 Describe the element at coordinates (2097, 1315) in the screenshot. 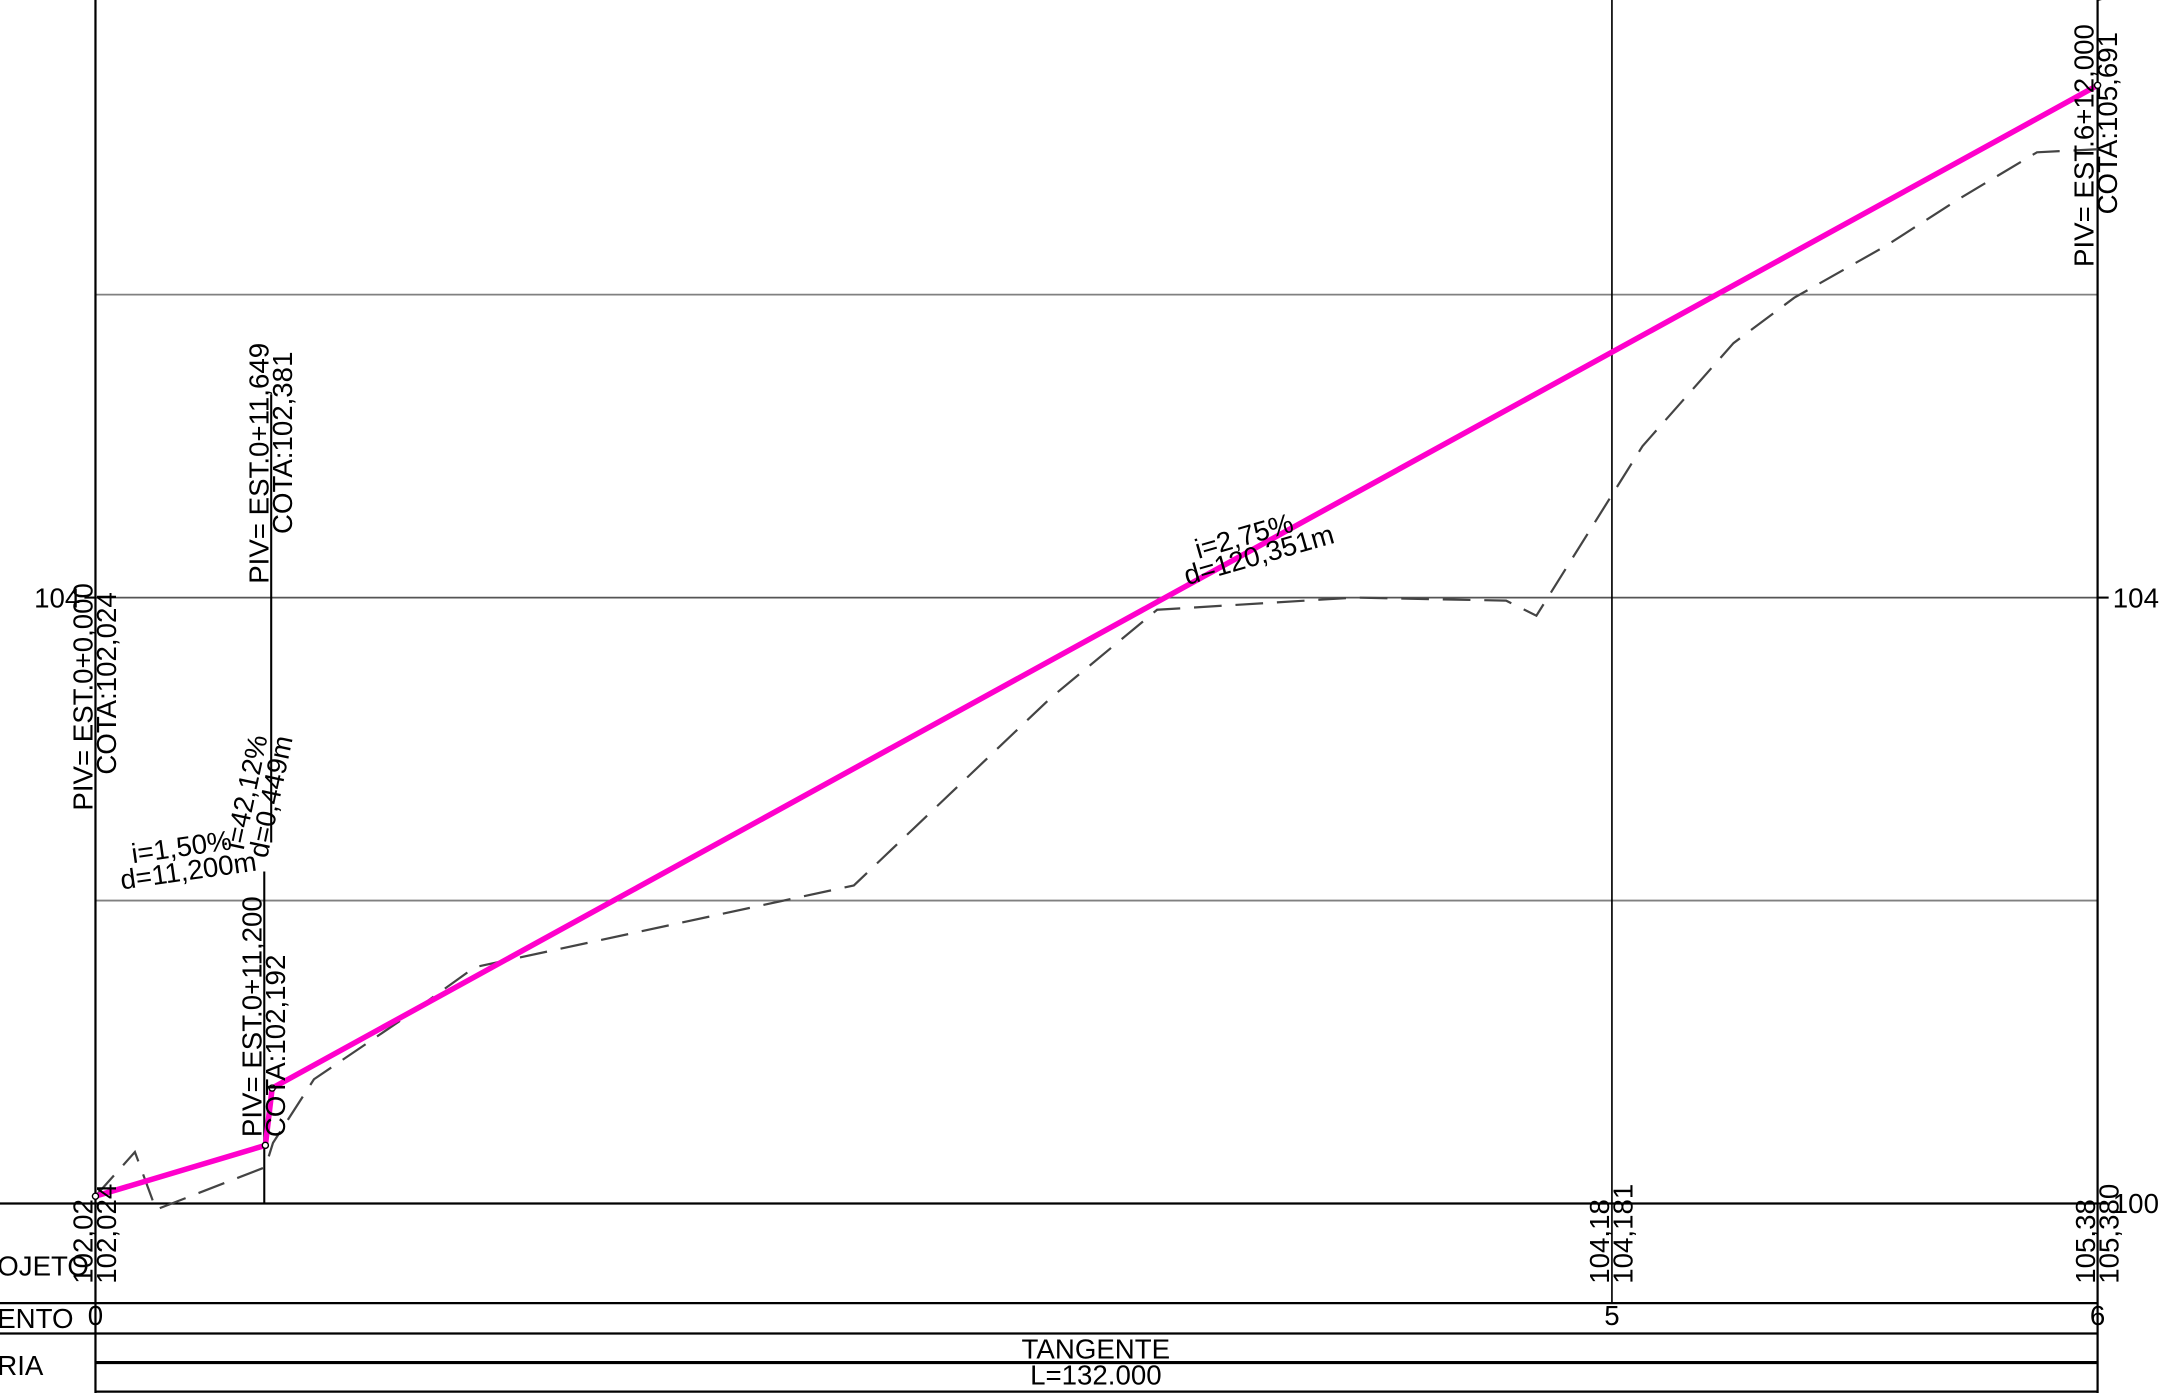

I see `station-label-6: 6` at that location.